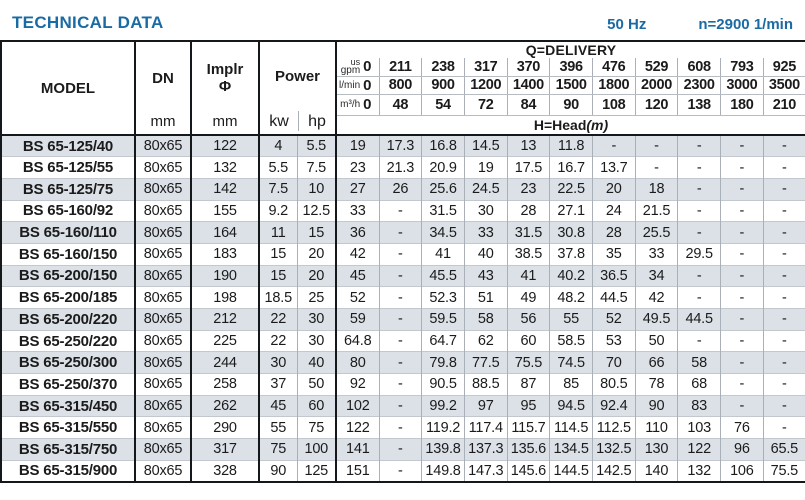 This screenshot has width=805, height=500. Describe the element at coordinates (68, 384) in the screenshot. I see `model-cell: BS 65-250/370` at that location.